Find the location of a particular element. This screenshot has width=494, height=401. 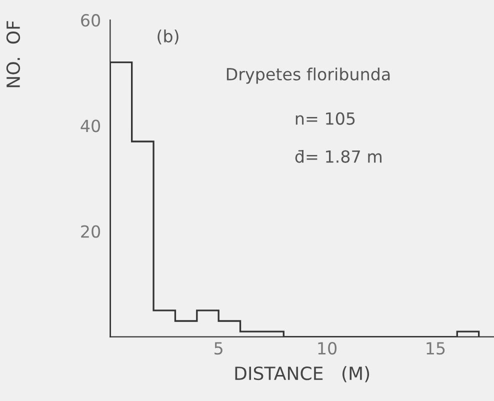

x-tick-label: 10 is located at coordinates (327, 348).